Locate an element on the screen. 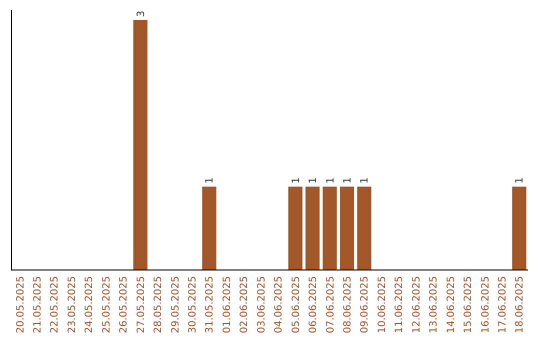 This screenshot has height=340, width=540. x-tick-label: 23.05.2025 is located at coordinates (72, 305).